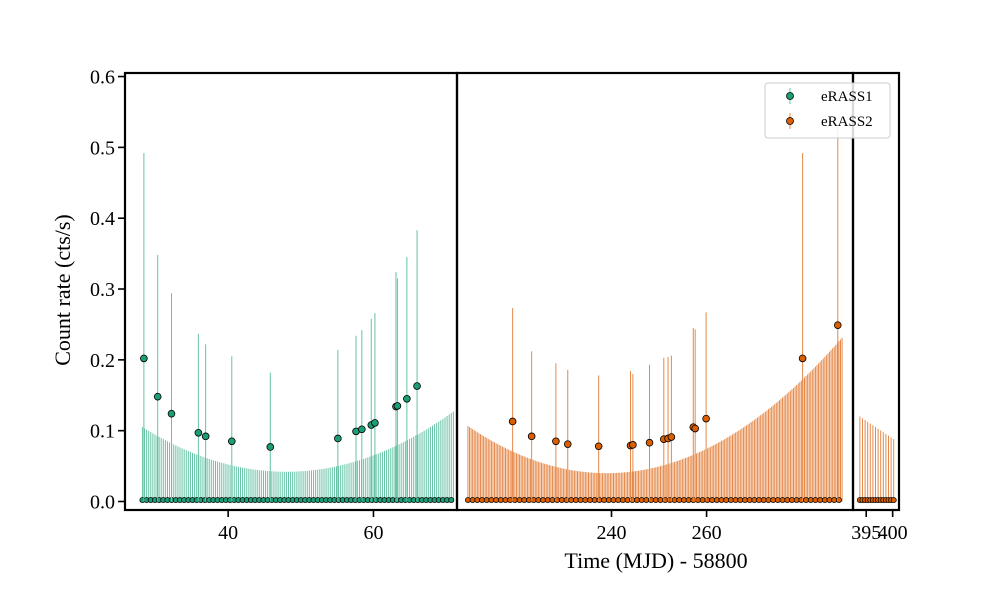 This screenshot has width=1000, height=600. What do you see at coordinates (866, 533) in the screenshot?
I see `x-tick-label: 395` at bounding box center [866, 533].